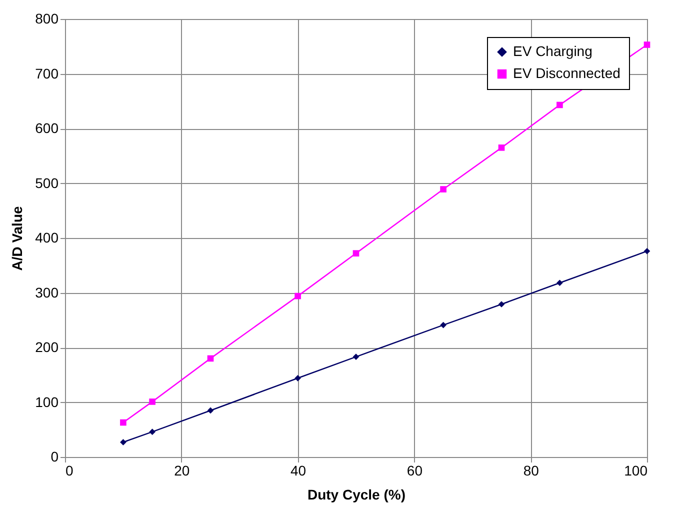 The height and width of the screenshot is (525, 678). What do you see at coordinates (47, 73) in the screenshot?
I see `y-tick-label: 700` at bounding box center [47, 73].